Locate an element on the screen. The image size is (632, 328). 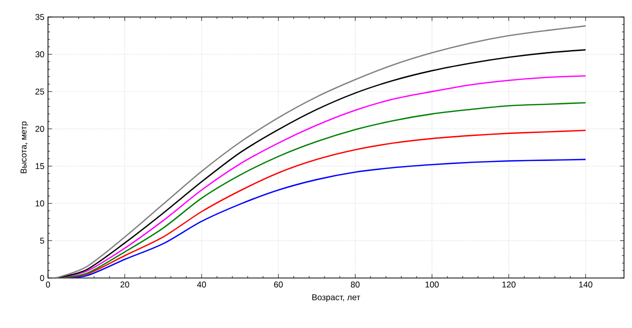
y-axis-title: Высота, метр is located at coordinates (24, 148).